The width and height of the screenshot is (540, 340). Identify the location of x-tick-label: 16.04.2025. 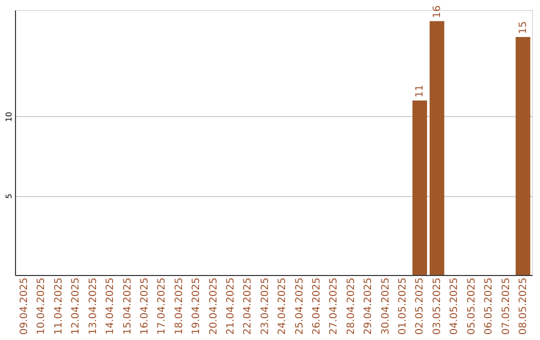
(144, 306).